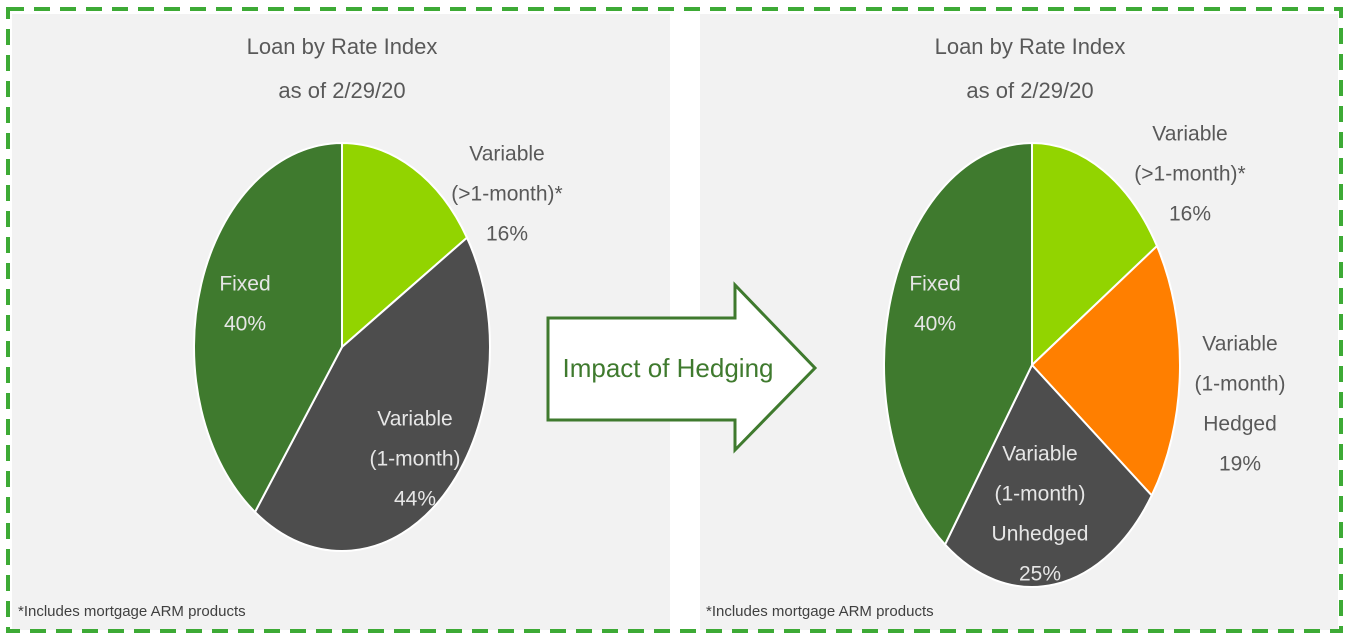  Describe the element at coordinates (1040, 534) in the screenshot. I see `slice-label: Unhedged` at that location.